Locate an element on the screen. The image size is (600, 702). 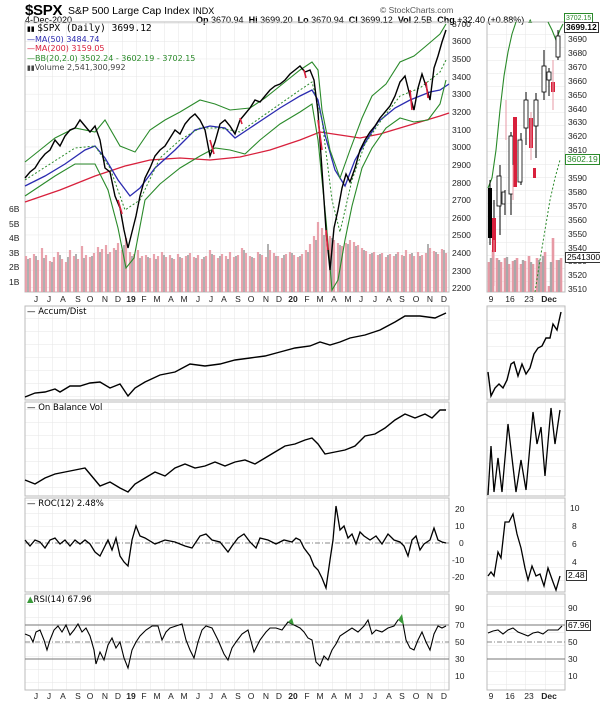
ma200-swatch-icon: — is located at coordinates (31, 48).